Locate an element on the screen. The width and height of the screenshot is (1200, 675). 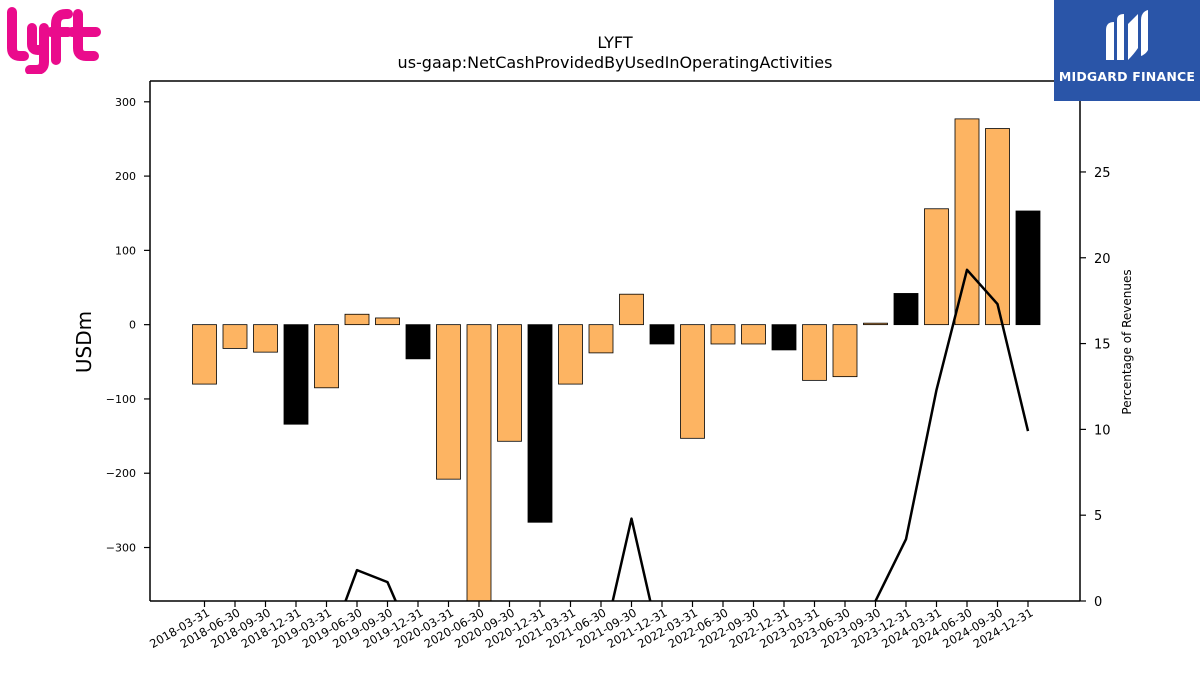
y-tick-label: 200 is located at coordinates (125, 176).